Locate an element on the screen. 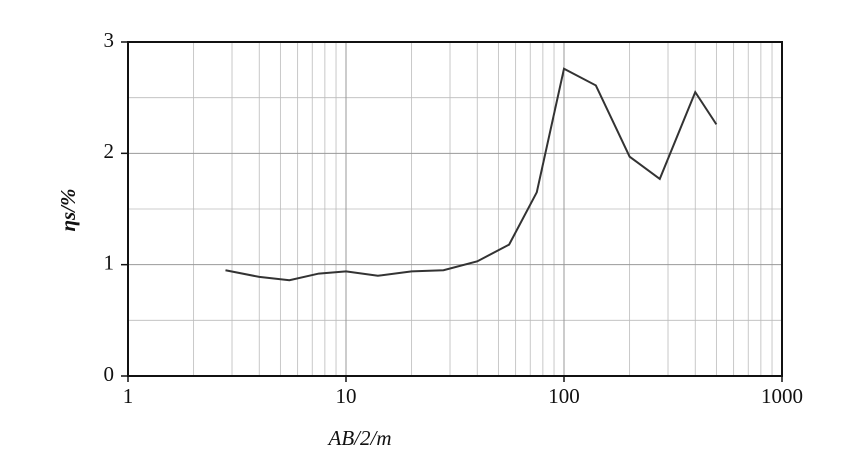  x-axis-label: AB/2/m is located at coordinates (359, 438).